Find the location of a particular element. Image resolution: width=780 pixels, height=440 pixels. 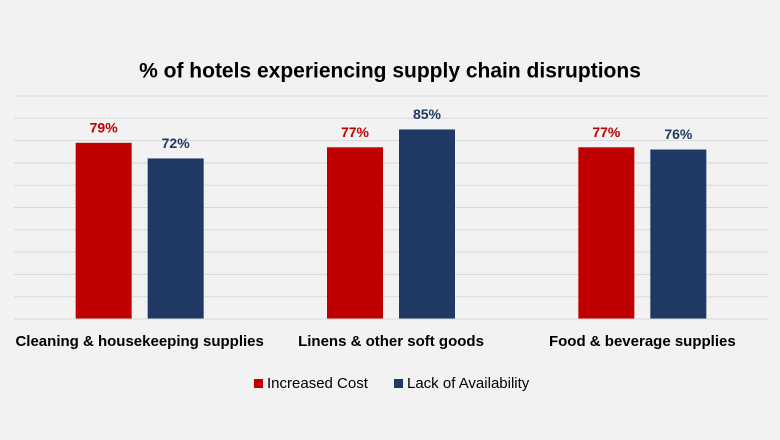

legend-label: Increased Cost is located at coordinates (318, 383).